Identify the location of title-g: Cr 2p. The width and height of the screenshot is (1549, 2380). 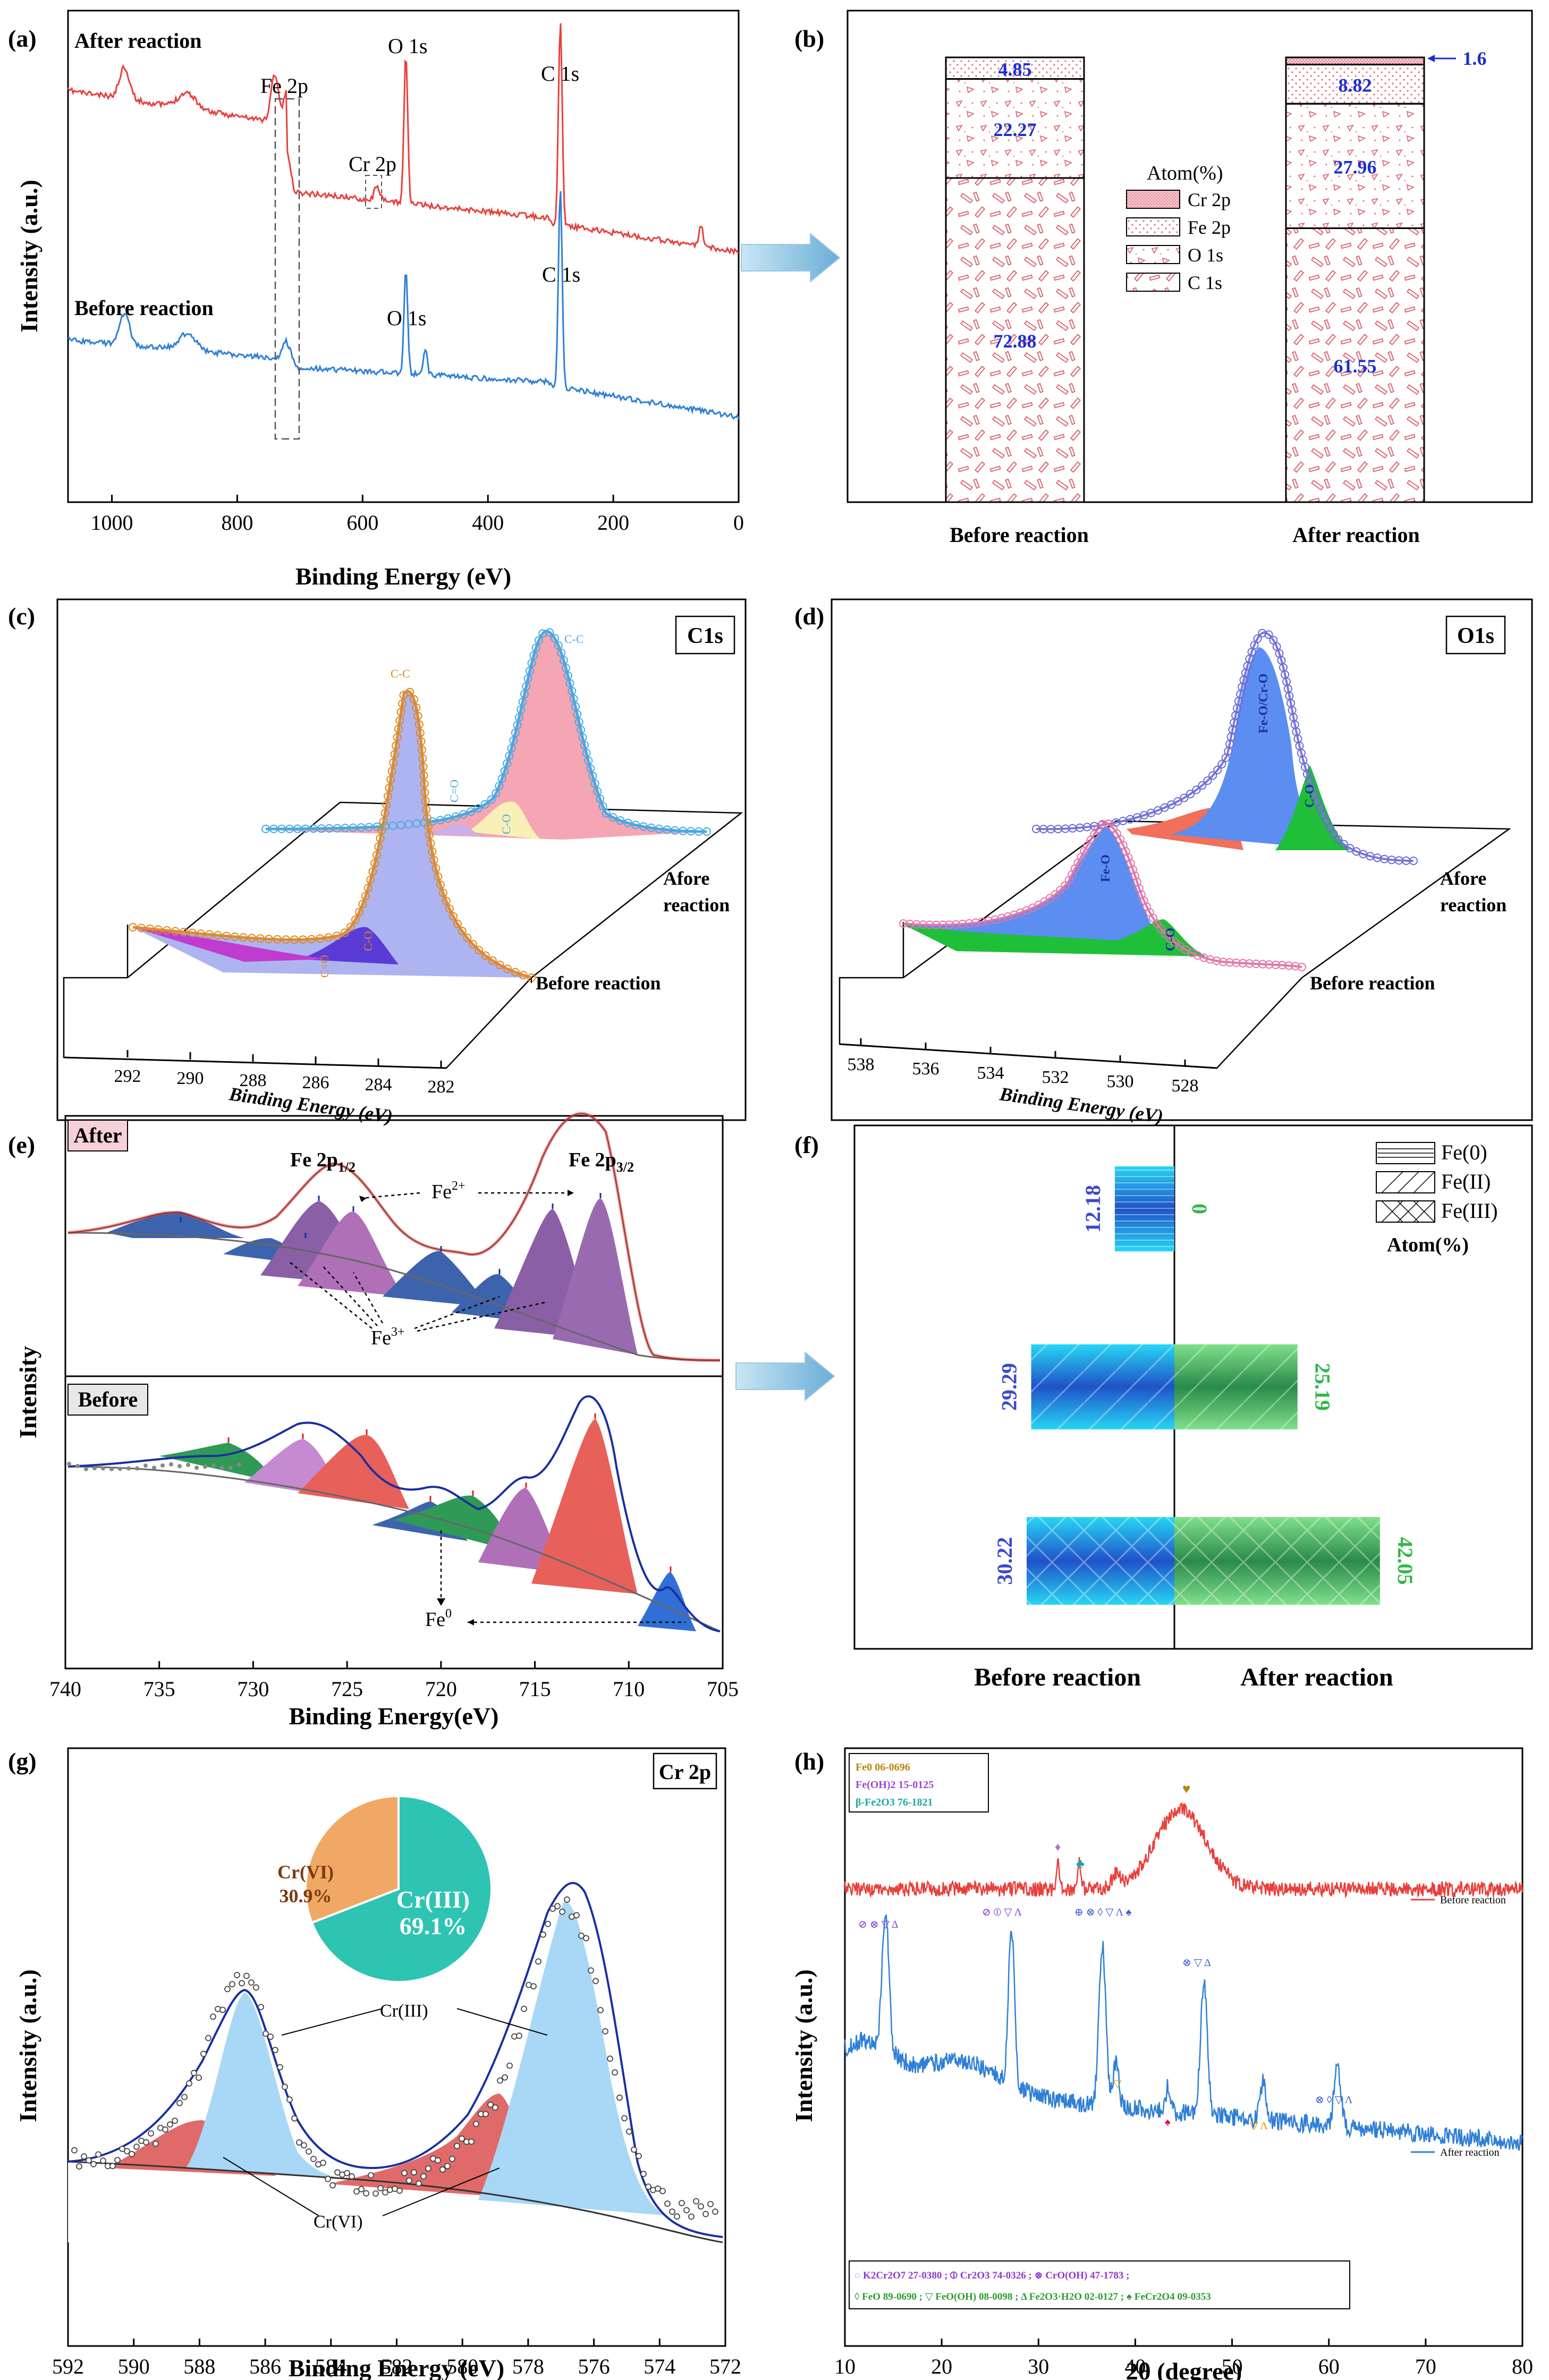
(685, 1772).